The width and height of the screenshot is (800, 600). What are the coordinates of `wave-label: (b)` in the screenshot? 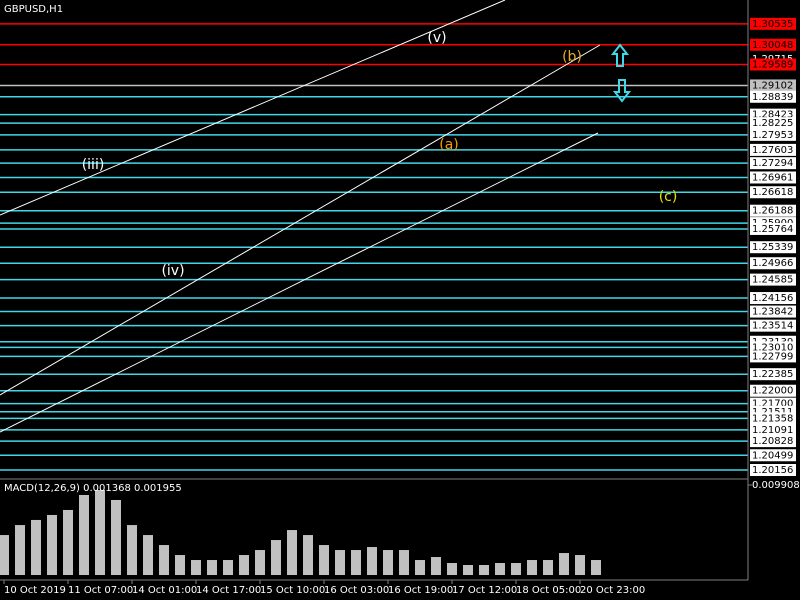 It's located at (572, 57).